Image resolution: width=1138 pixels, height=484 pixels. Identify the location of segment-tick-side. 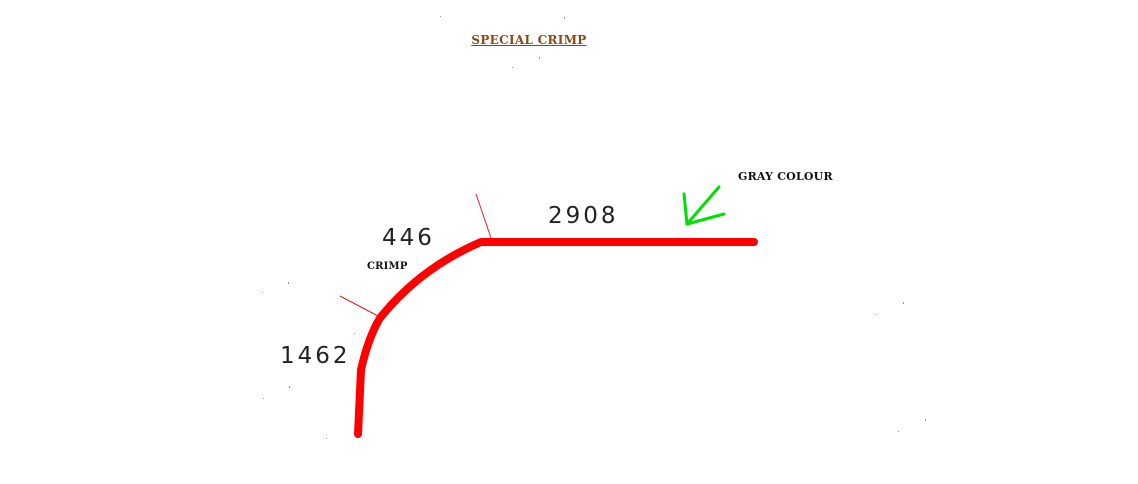
(359, 306).